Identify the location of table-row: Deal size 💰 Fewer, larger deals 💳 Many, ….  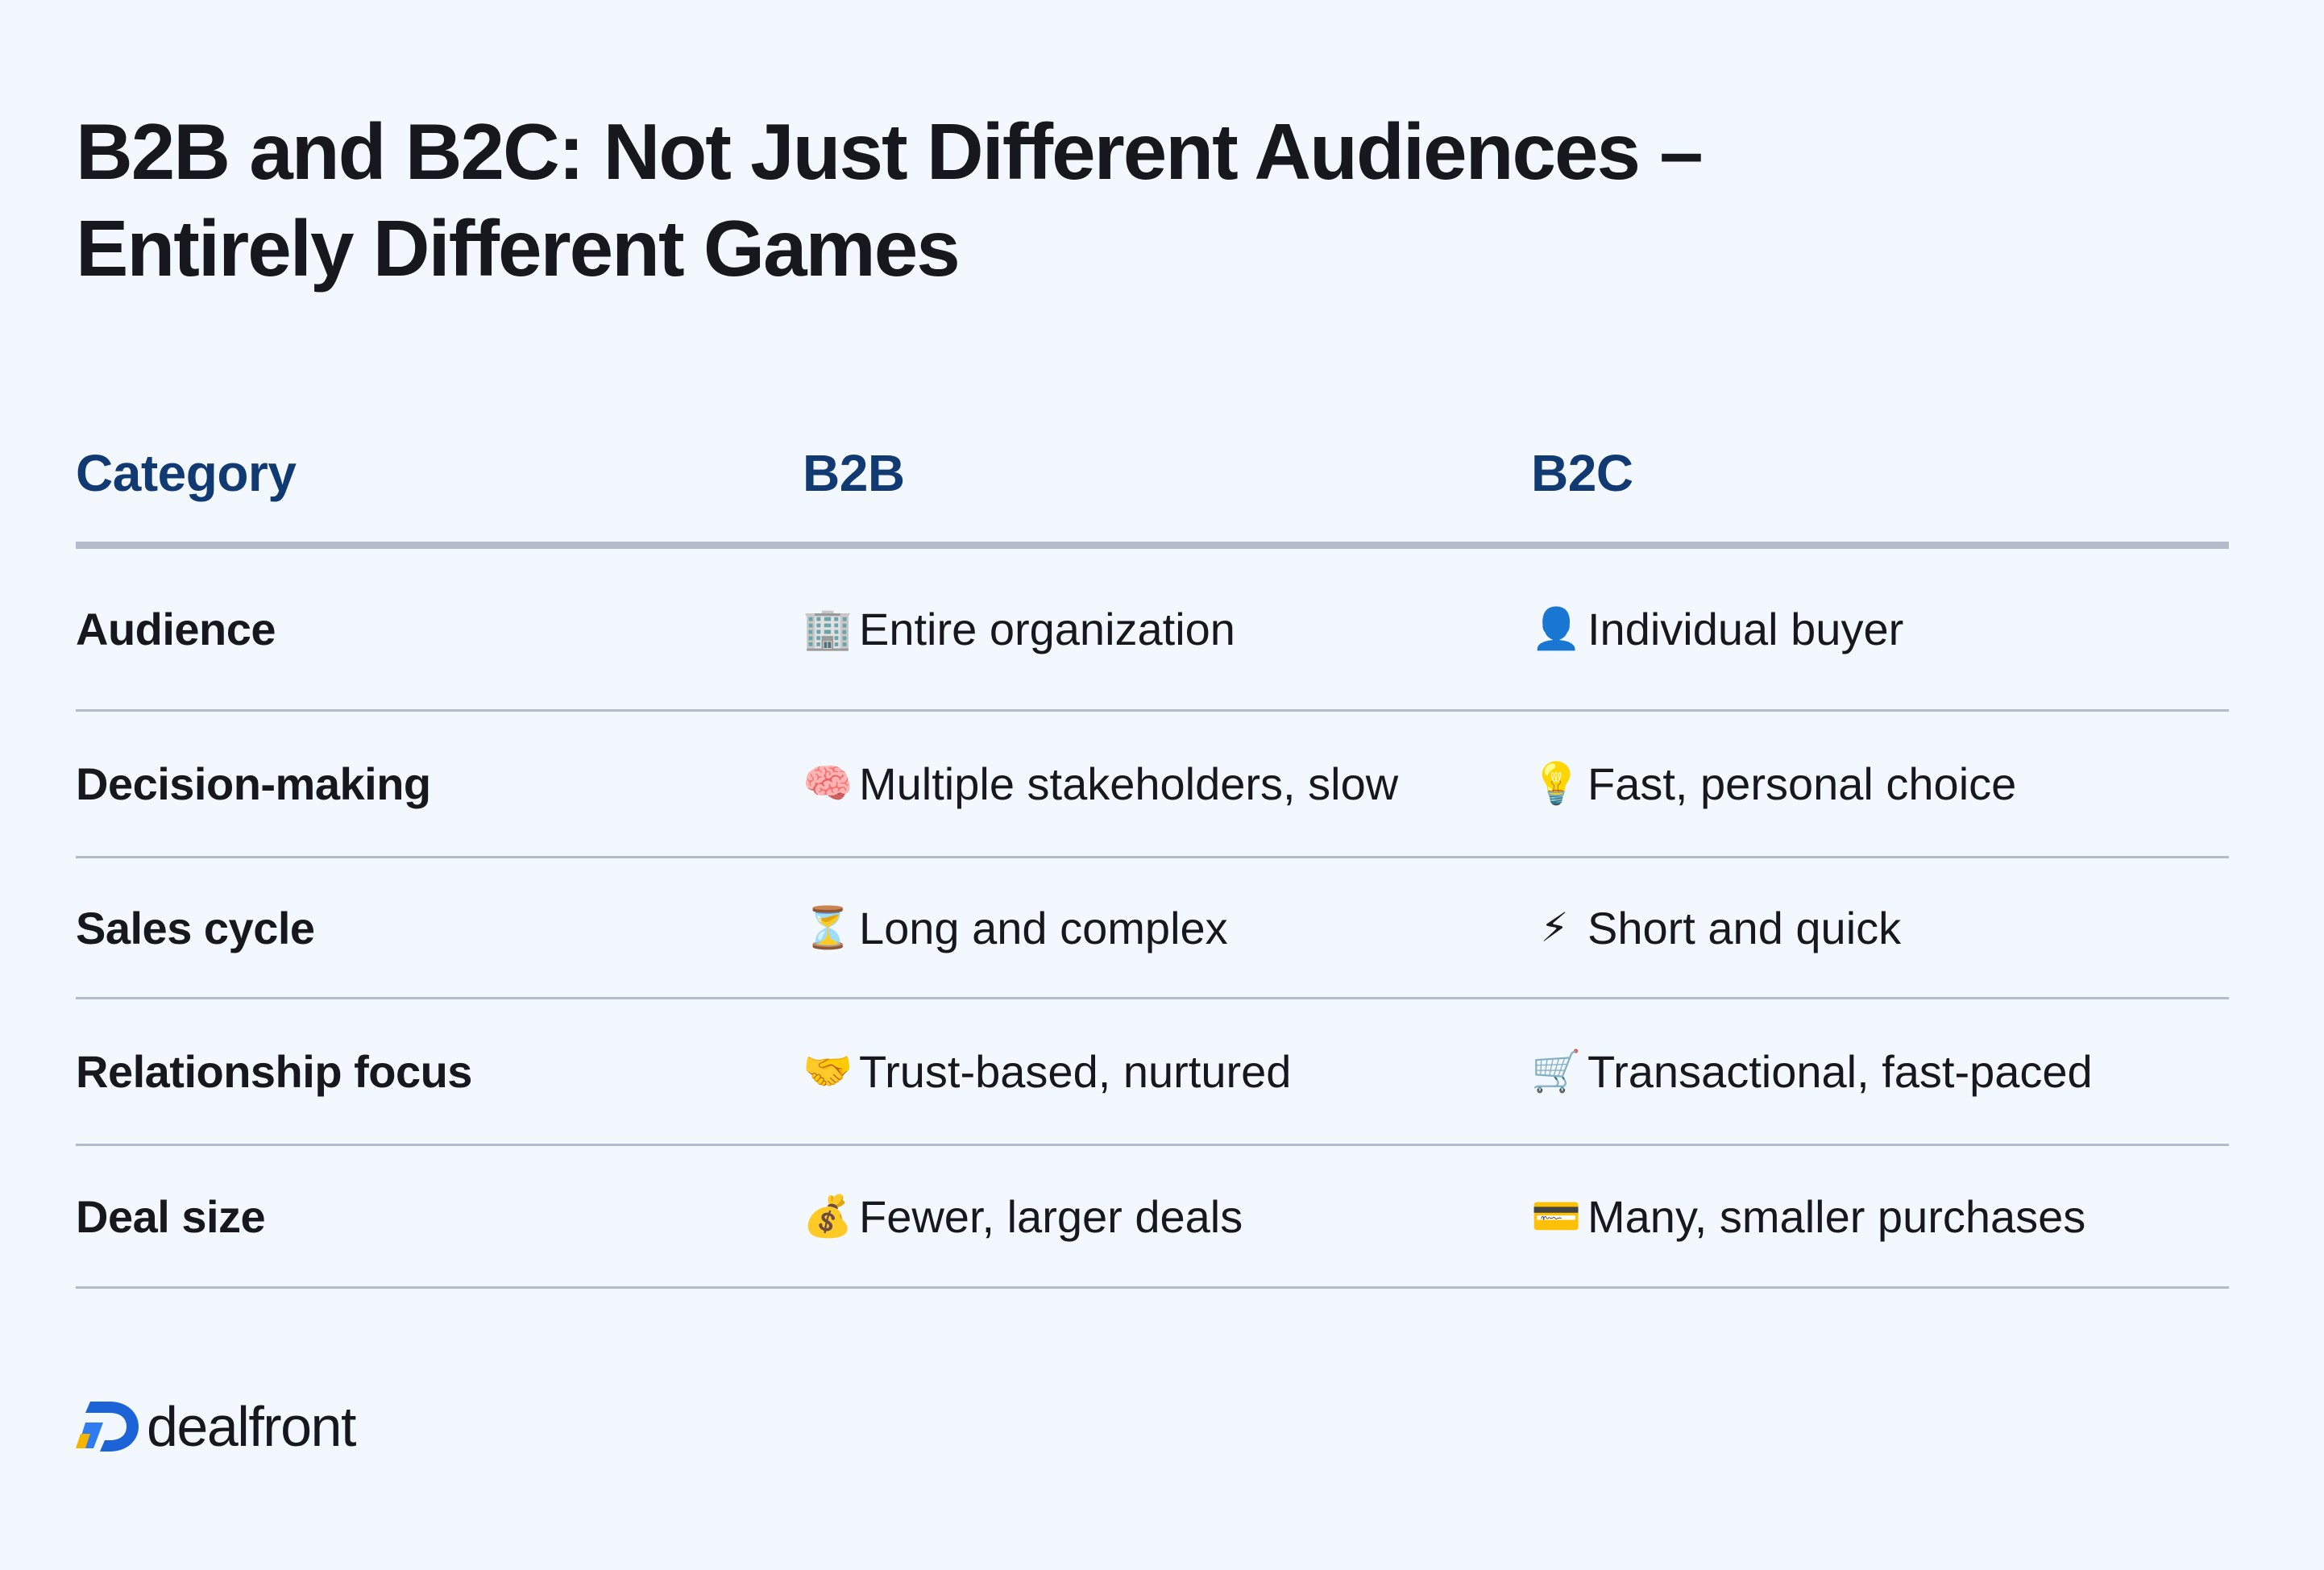
(1152, 1217).